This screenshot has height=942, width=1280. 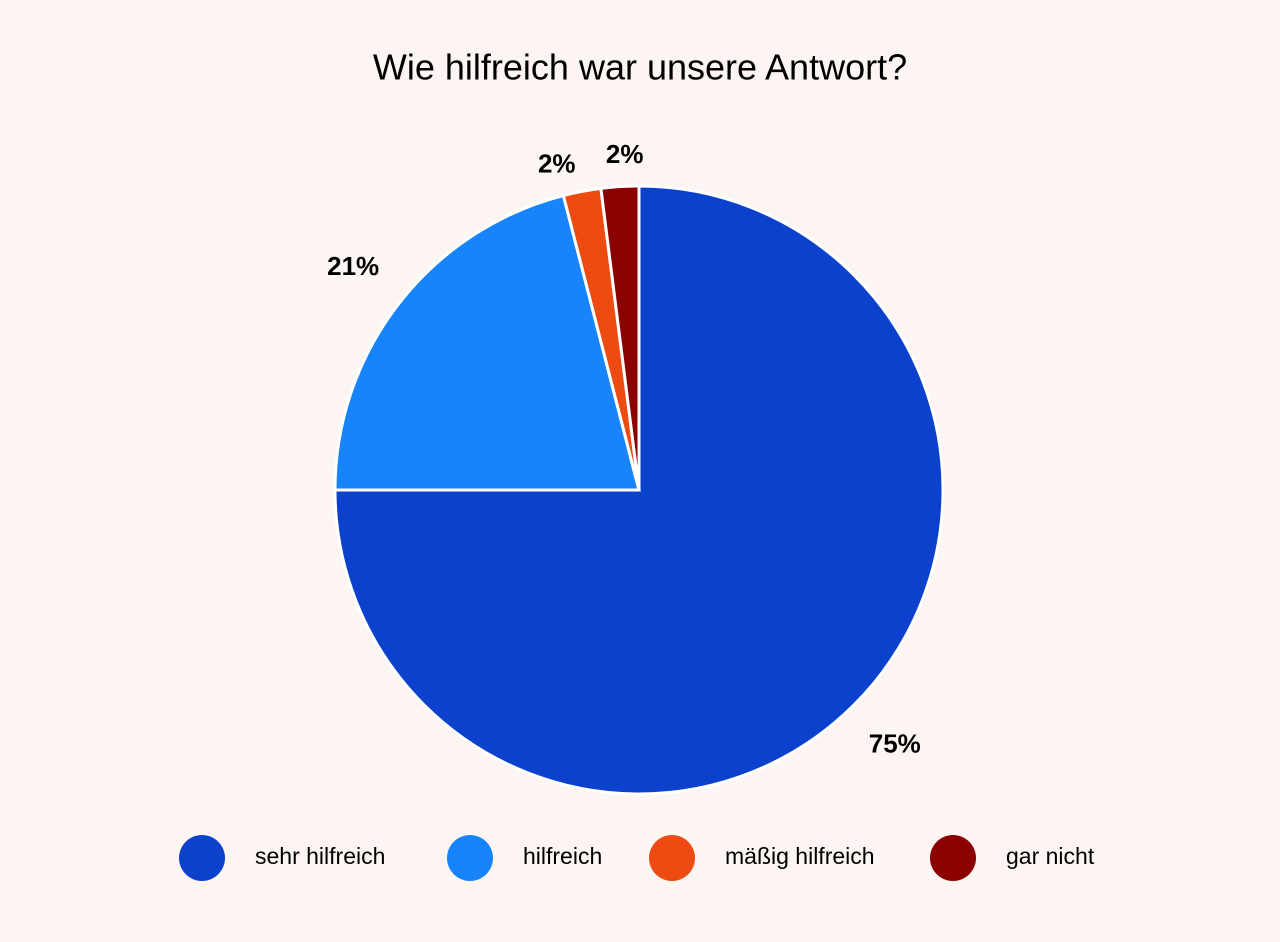 I want to click on legend-label: sehr hilfreich, so click(x=320, y=856).